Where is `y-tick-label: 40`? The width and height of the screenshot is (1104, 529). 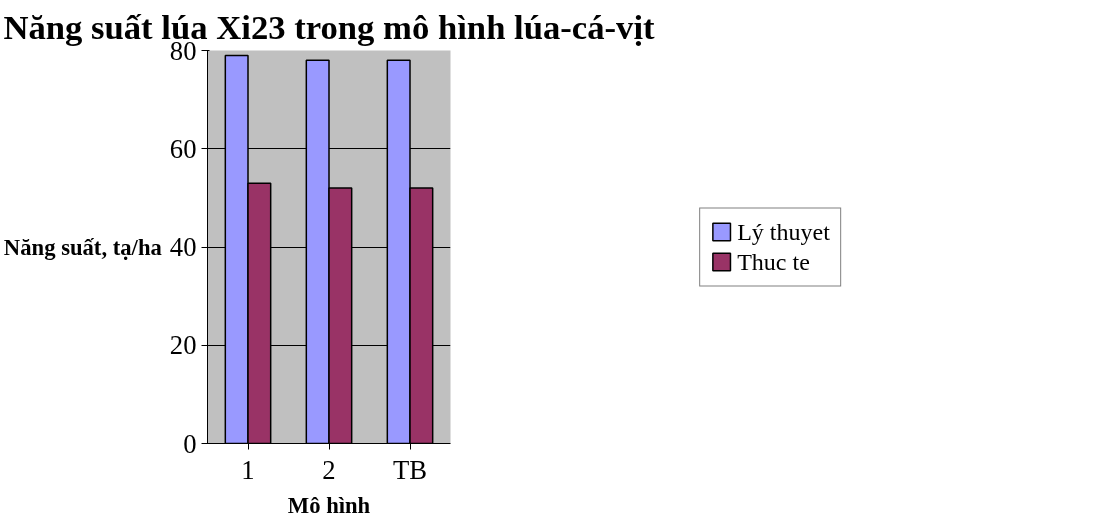
y-tick-label: 40 is located at coordinates (183, 247).